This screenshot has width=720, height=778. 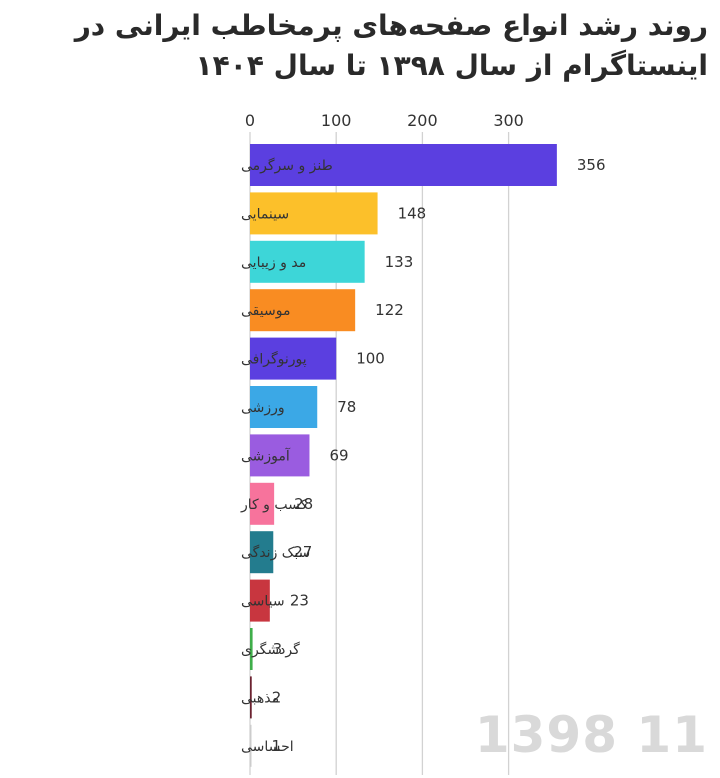 I want to click on category-label: طنز و سرگرمی, so click(x=287, y=165).